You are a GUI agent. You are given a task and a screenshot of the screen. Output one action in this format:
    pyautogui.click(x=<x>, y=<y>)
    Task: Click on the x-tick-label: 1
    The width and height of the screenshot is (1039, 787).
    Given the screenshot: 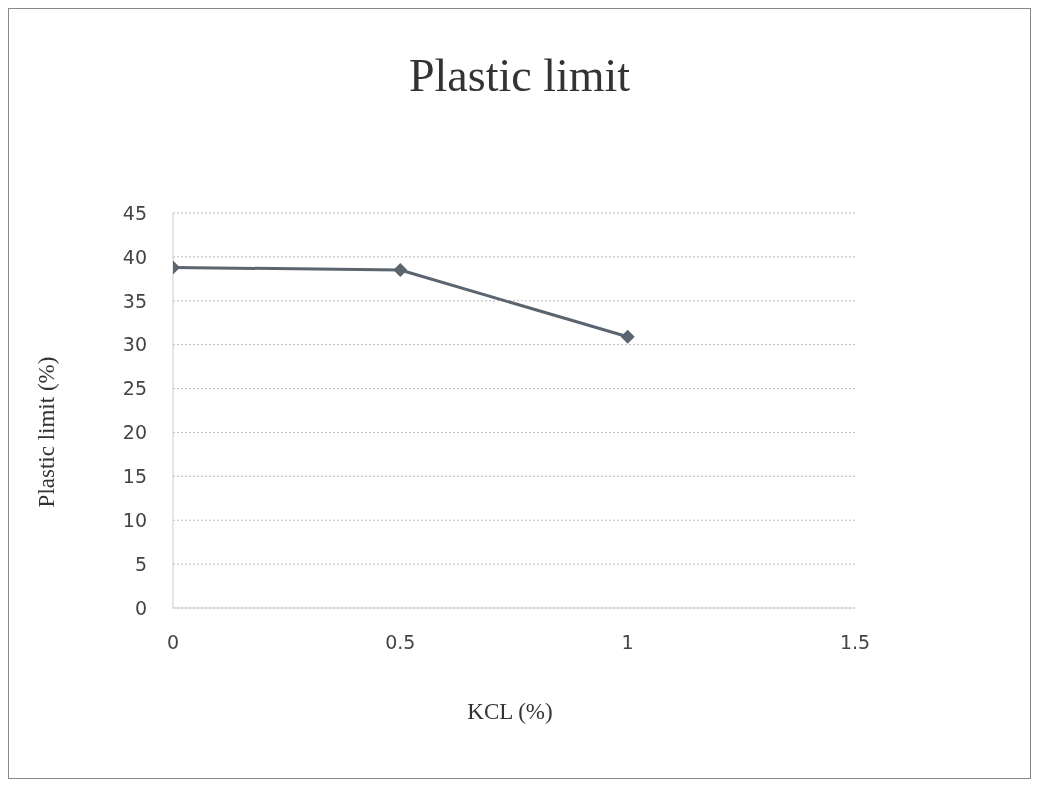 What is the action you would take?
    pyautogui.click(x=627, y=642)
    